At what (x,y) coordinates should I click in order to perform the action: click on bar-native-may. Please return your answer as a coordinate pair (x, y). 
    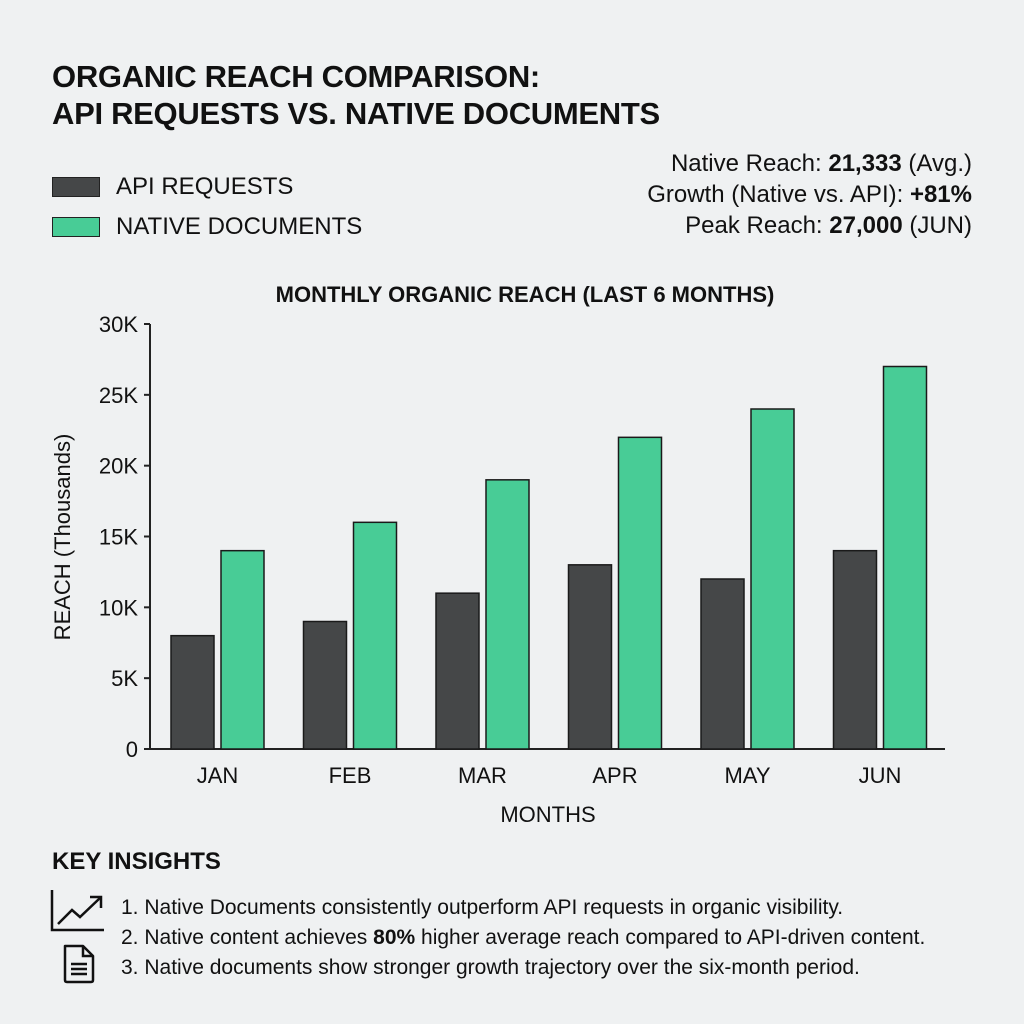
    Looking at the image, I should click on (772, 579).